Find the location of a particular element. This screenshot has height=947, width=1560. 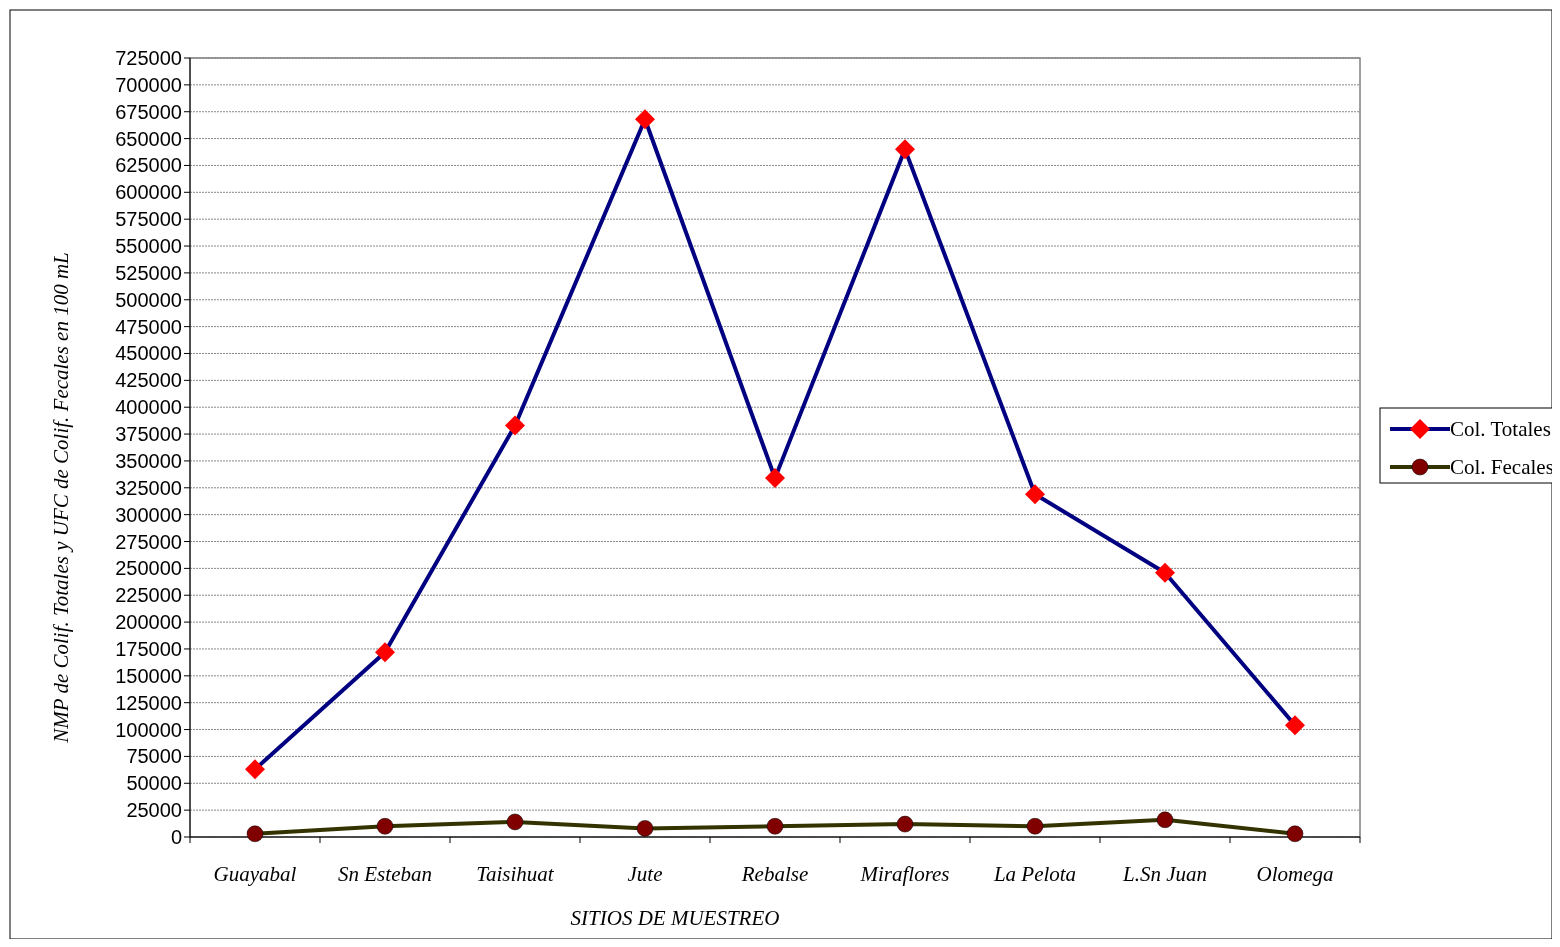

y-tick-label: 500000 is located at coordinates (148, 299).